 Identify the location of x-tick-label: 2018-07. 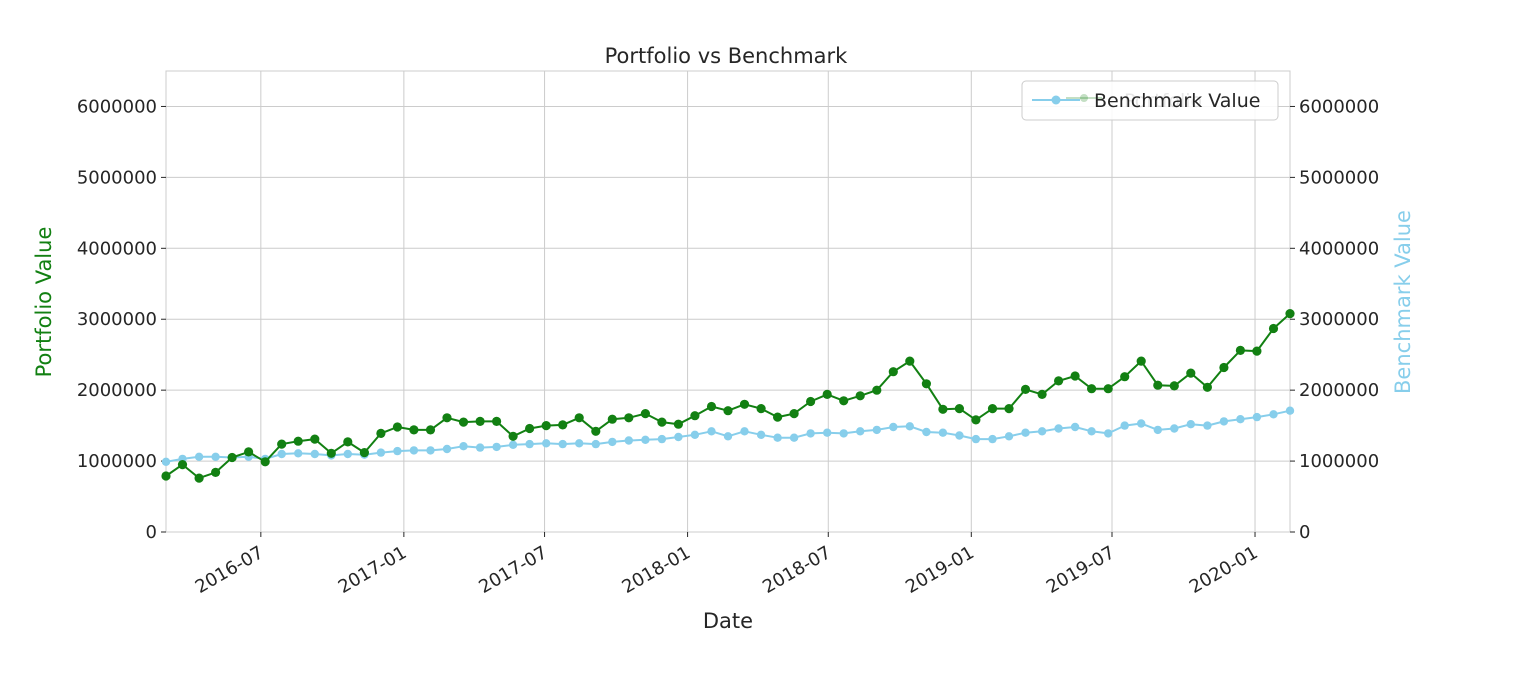
(797, 570).